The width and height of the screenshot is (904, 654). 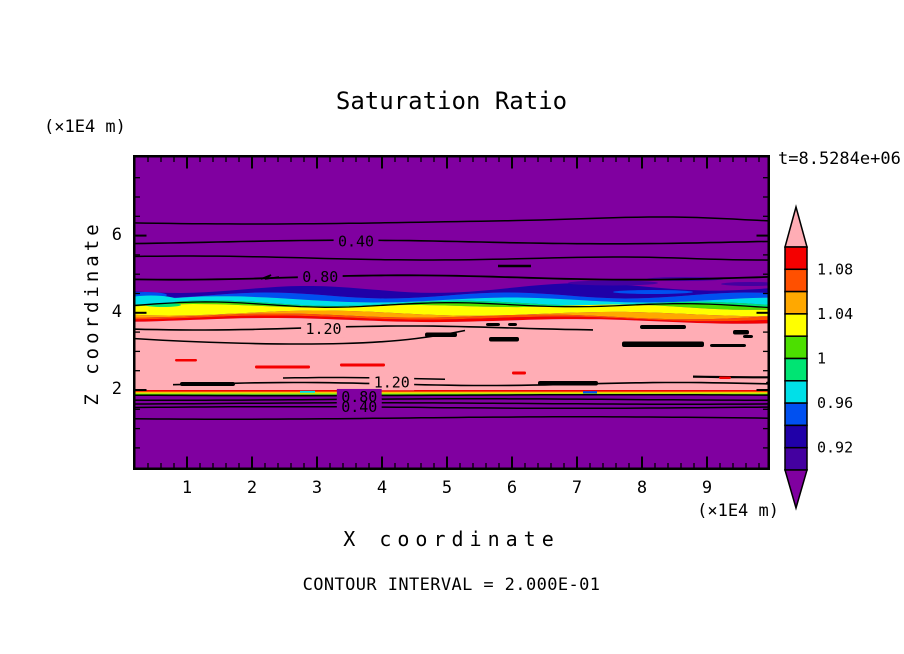 I want to click on y-axis-units-label: (×1E4 m), so click(x=85, y=127).